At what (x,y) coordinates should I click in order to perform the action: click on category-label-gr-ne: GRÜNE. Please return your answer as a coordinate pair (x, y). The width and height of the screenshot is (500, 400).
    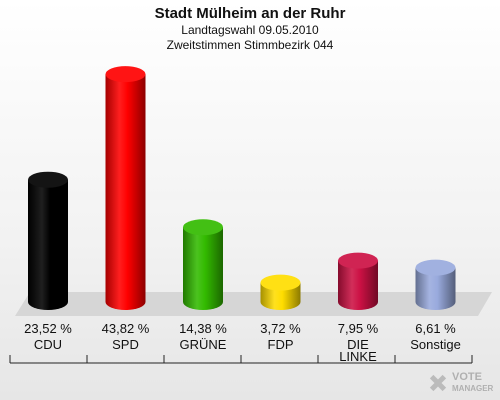
    Looking at the image, I should click on (203, 344).